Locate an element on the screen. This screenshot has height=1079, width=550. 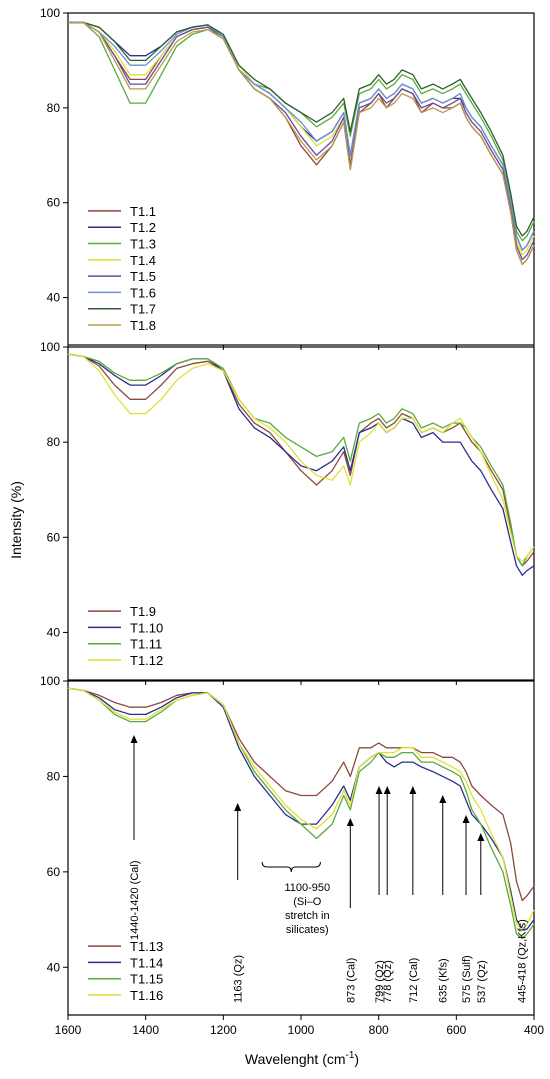
x-axis-title: Wavelenght (cm-1) is located at coordinates (302, 1058).